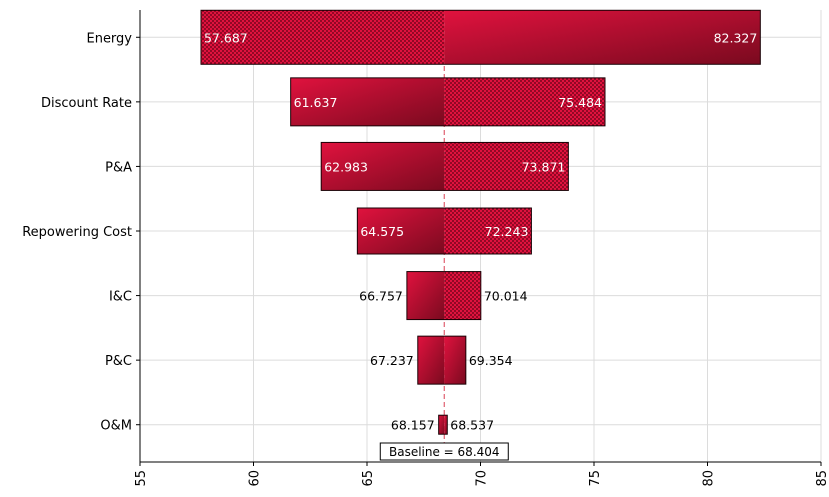 The image size is (829, 497). Describe the element at coordinates (736, 37) in the screenshot. I see `high-value-label: 82.327` at that location.